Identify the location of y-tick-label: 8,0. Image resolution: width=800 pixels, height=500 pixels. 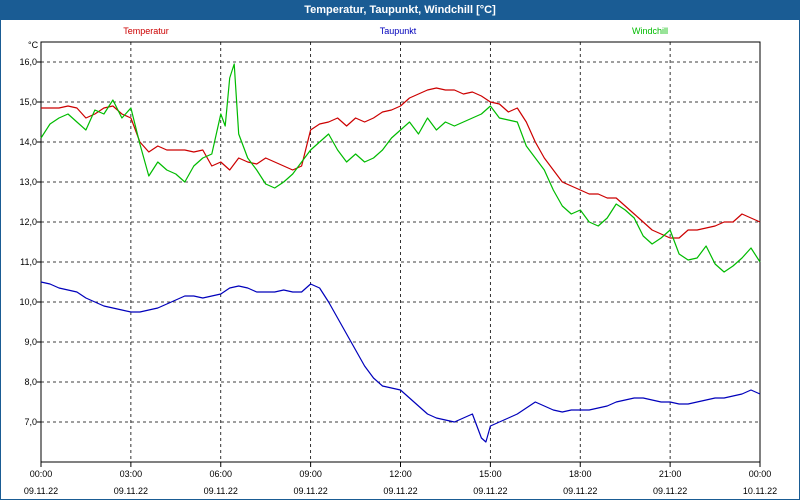
(30, 382).